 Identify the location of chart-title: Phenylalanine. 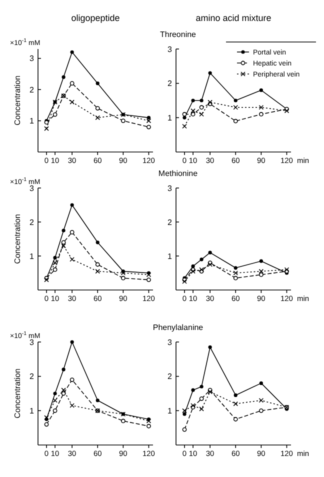
(178, 327).